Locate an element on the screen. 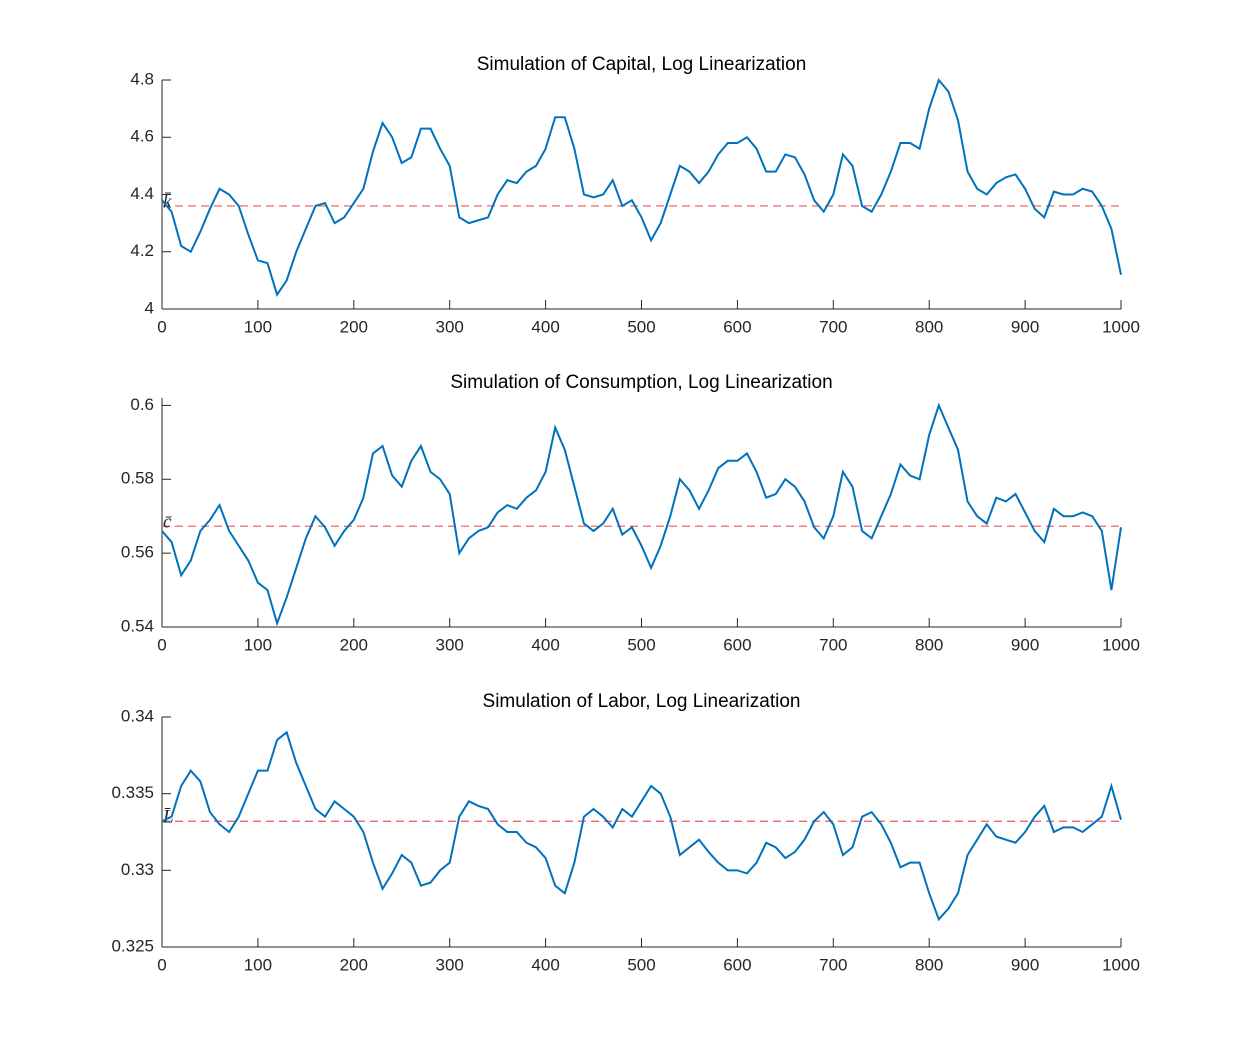 The height and width of the screenshot is (1063, 1240). steady-state-label: L̄ is located at coordinates (168, 817).